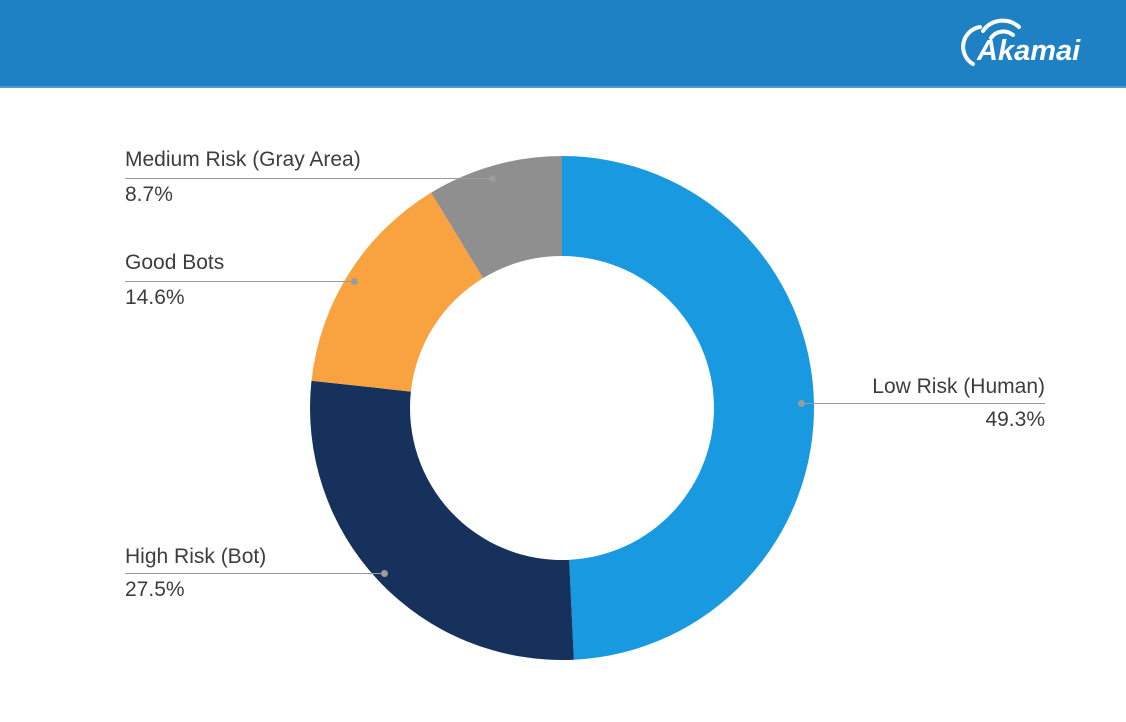 The image size is (1126, 722). What do you see at coordinates (155, 589) in the screenshot?
I see `segment-value-high-risk: 27.5%` at bounding box center [155, 589].